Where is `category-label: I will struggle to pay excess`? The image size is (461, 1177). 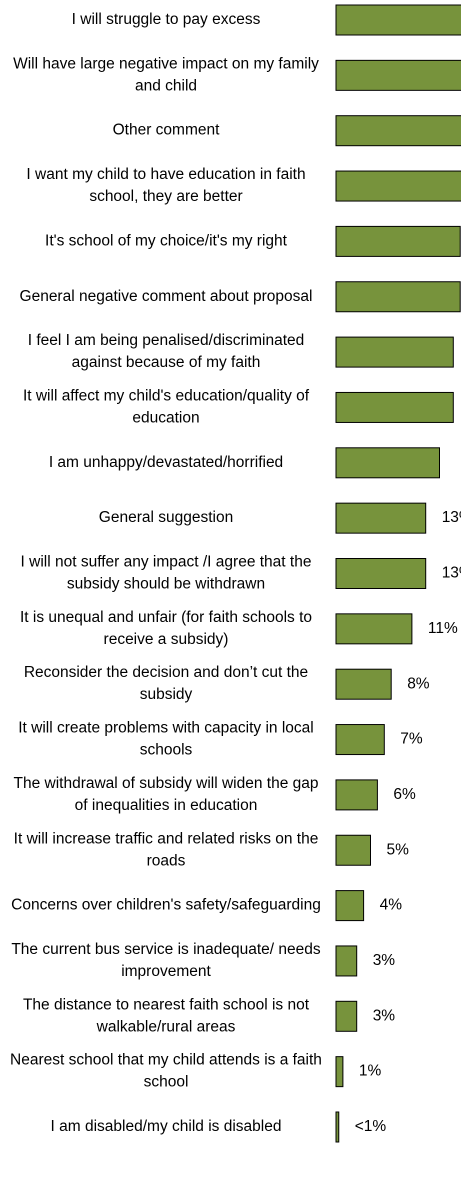 category-label: I will struggle to pay excess is located at coordinates (166, 19).